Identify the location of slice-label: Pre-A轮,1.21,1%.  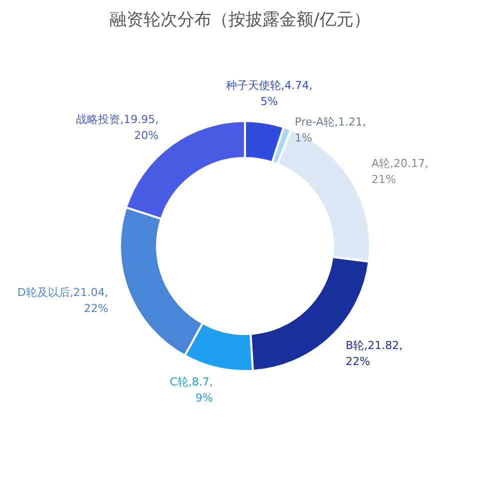
(330, 130).